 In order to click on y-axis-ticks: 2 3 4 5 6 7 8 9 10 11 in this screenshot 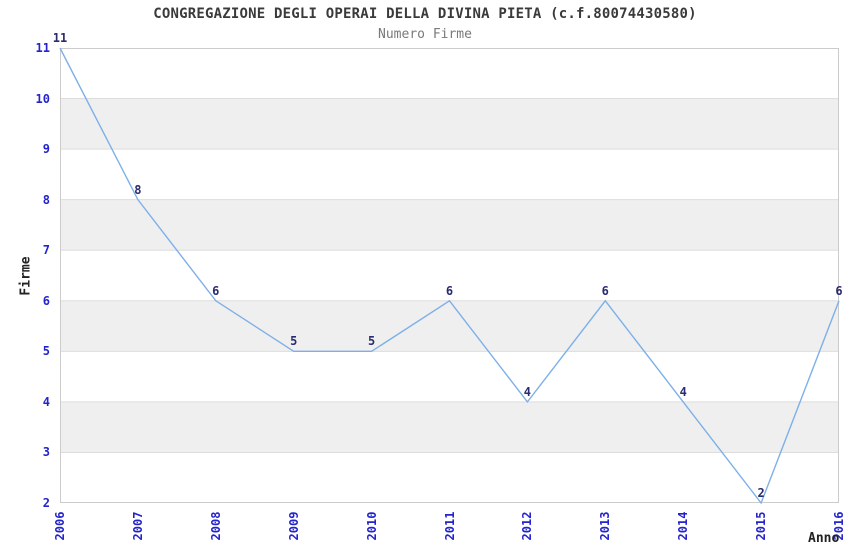, I will do `click(25, 275)`.